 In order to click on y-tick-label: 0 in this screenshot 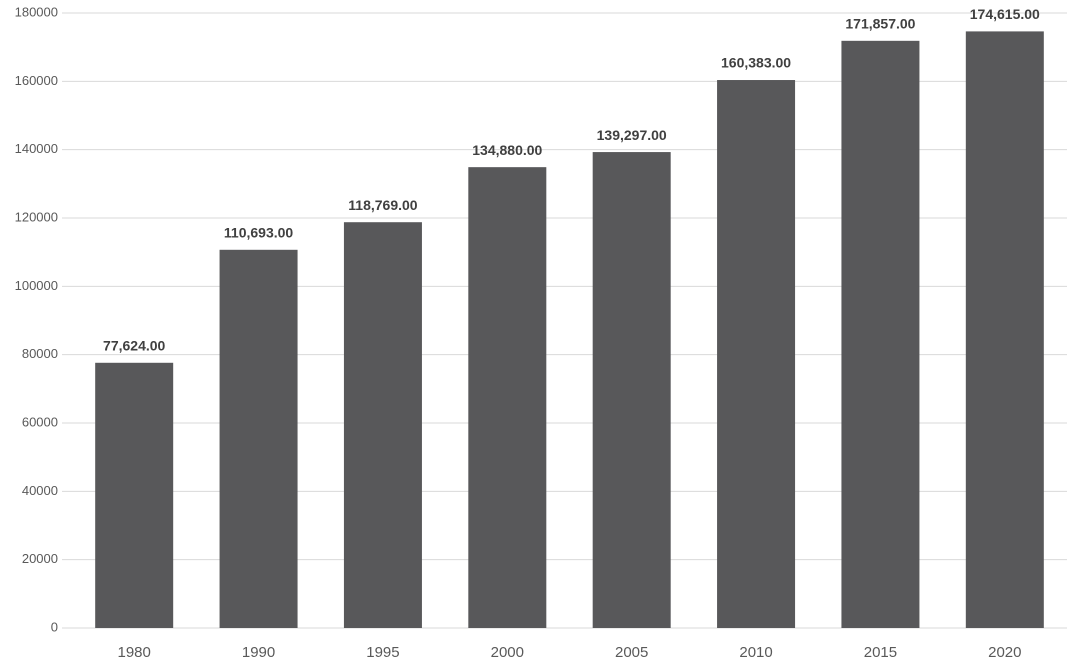, I will do `click(54, 626)`.